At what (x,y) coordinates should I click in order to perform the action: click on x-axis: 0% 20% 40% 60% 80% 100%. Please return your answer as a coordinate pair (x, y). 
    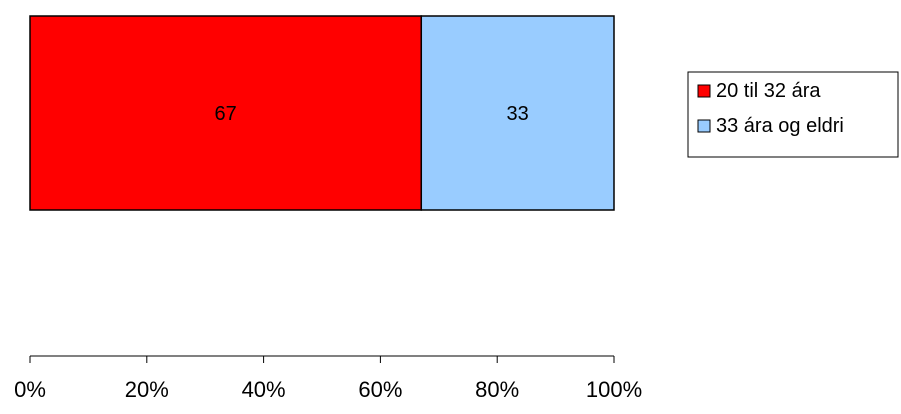
    Looking at the image, I should click on (328, 378).